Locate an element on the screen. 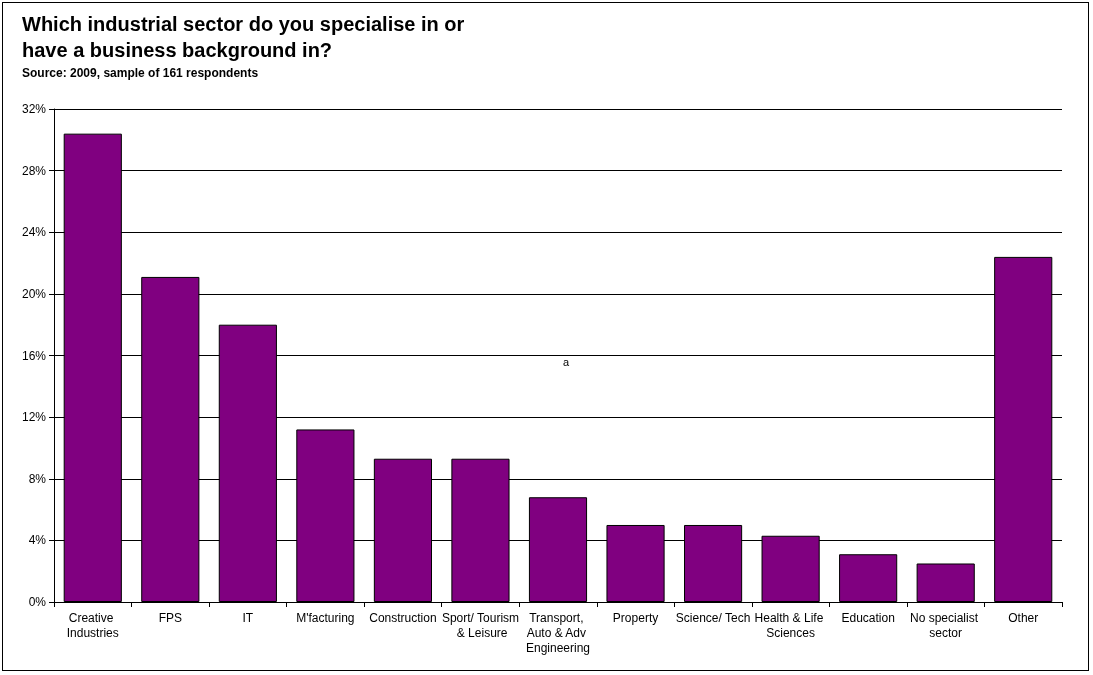 The height and width of the screenshot is (675, 1093). x-tick-label: IT is located at coordinates (248, 617).